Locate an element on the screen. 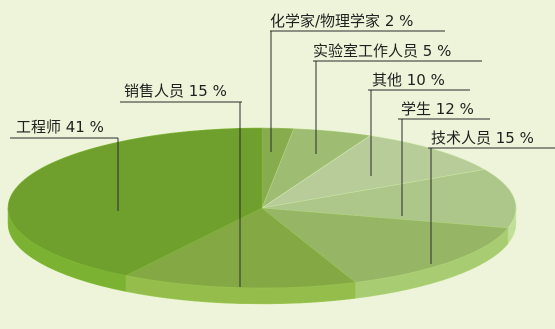 Image resolution: width=555 pixels, height=329 pixels. slice-label-1: 实验室工作人员 5 % is located at coordinates (382, 51).